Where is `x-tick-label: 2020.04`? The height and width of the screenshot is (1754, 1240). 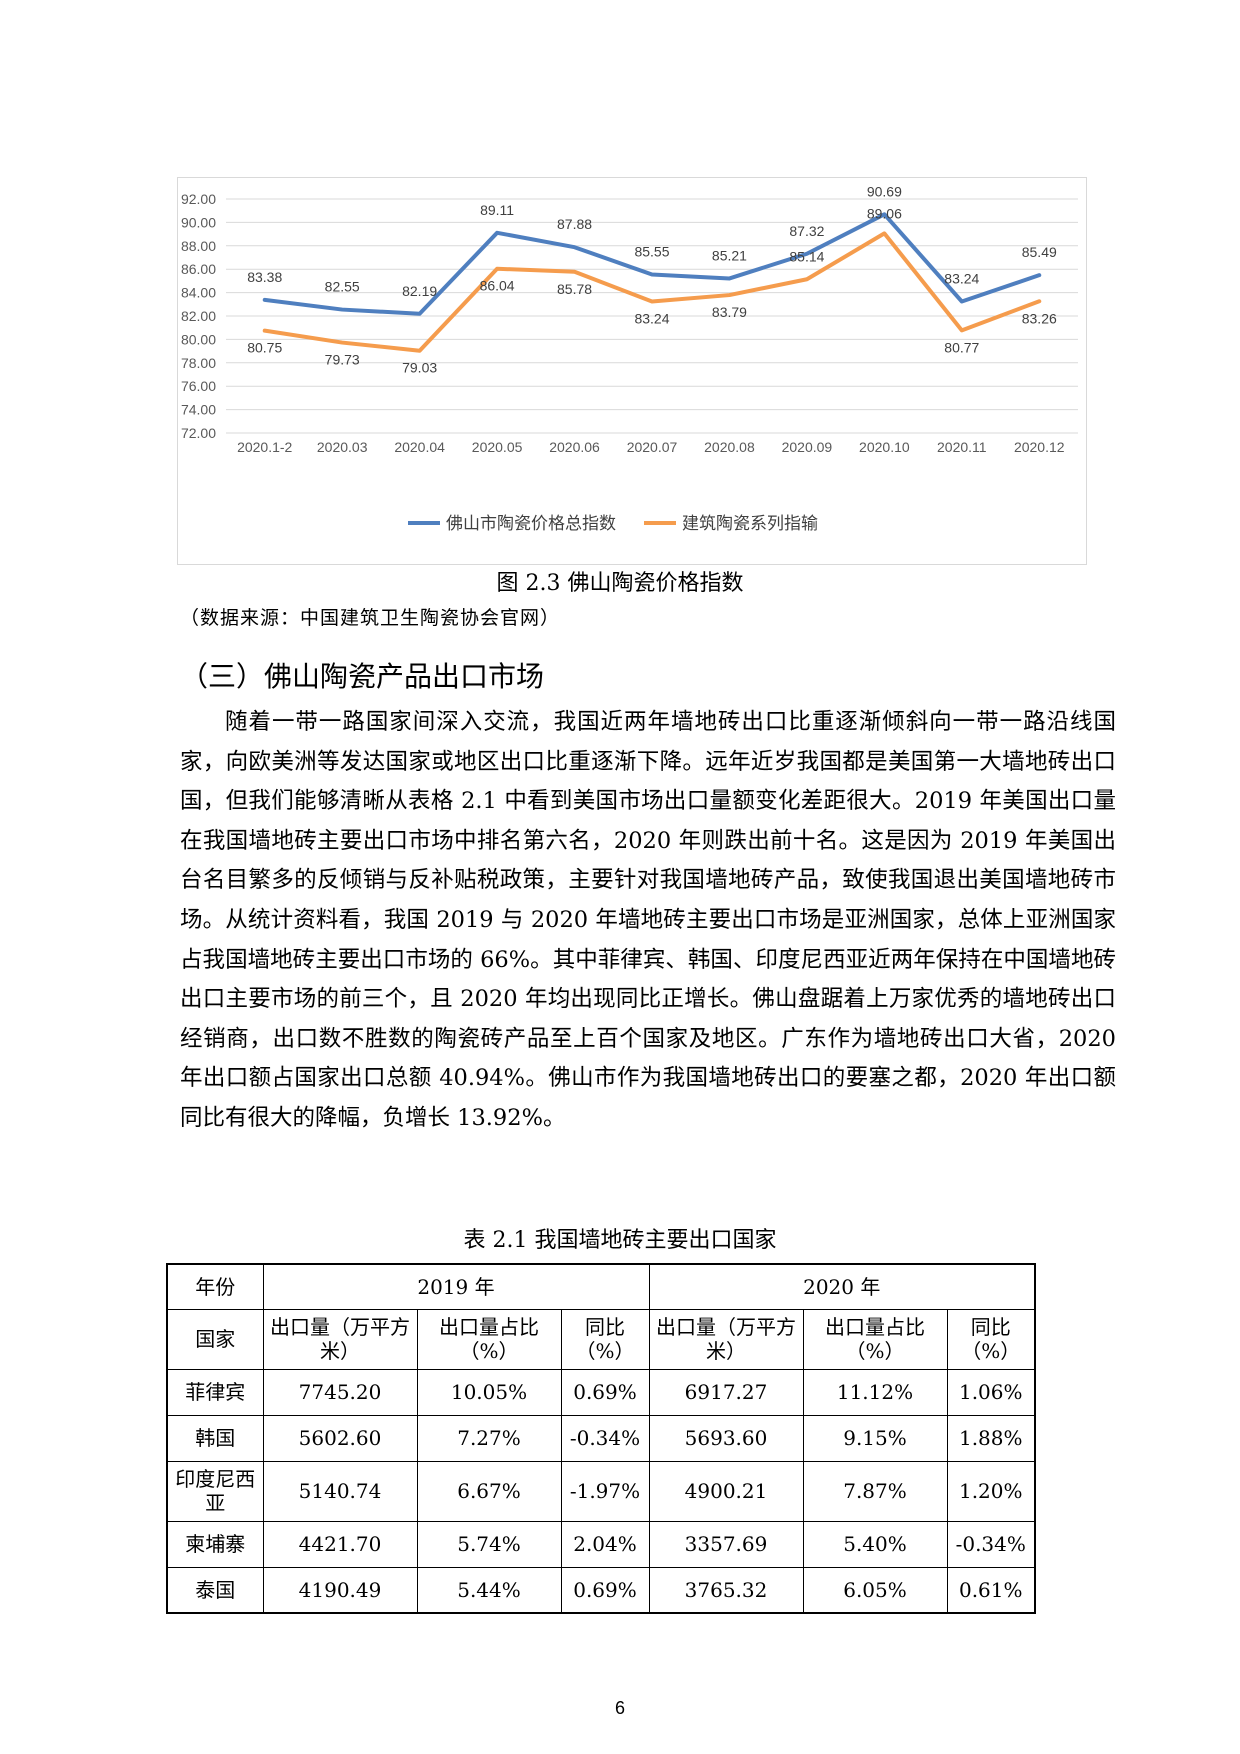
x-tick-label: 2020.04 is located at coordinates (419, 447).